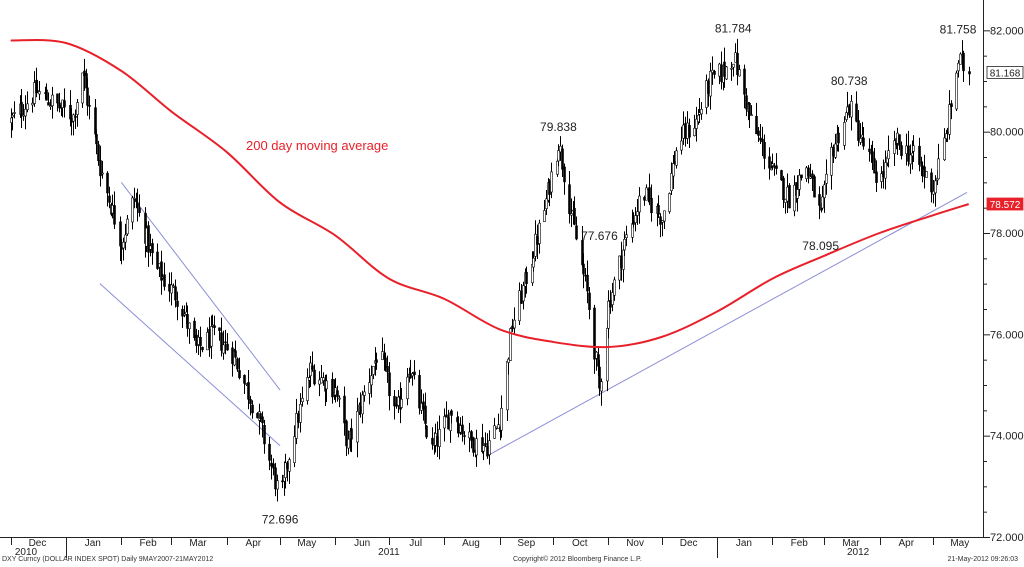  What do you see at coordinates (526, 543) in the screenshot?
I see `x-month-label-9: Sep` at bounding box center [526, 543].